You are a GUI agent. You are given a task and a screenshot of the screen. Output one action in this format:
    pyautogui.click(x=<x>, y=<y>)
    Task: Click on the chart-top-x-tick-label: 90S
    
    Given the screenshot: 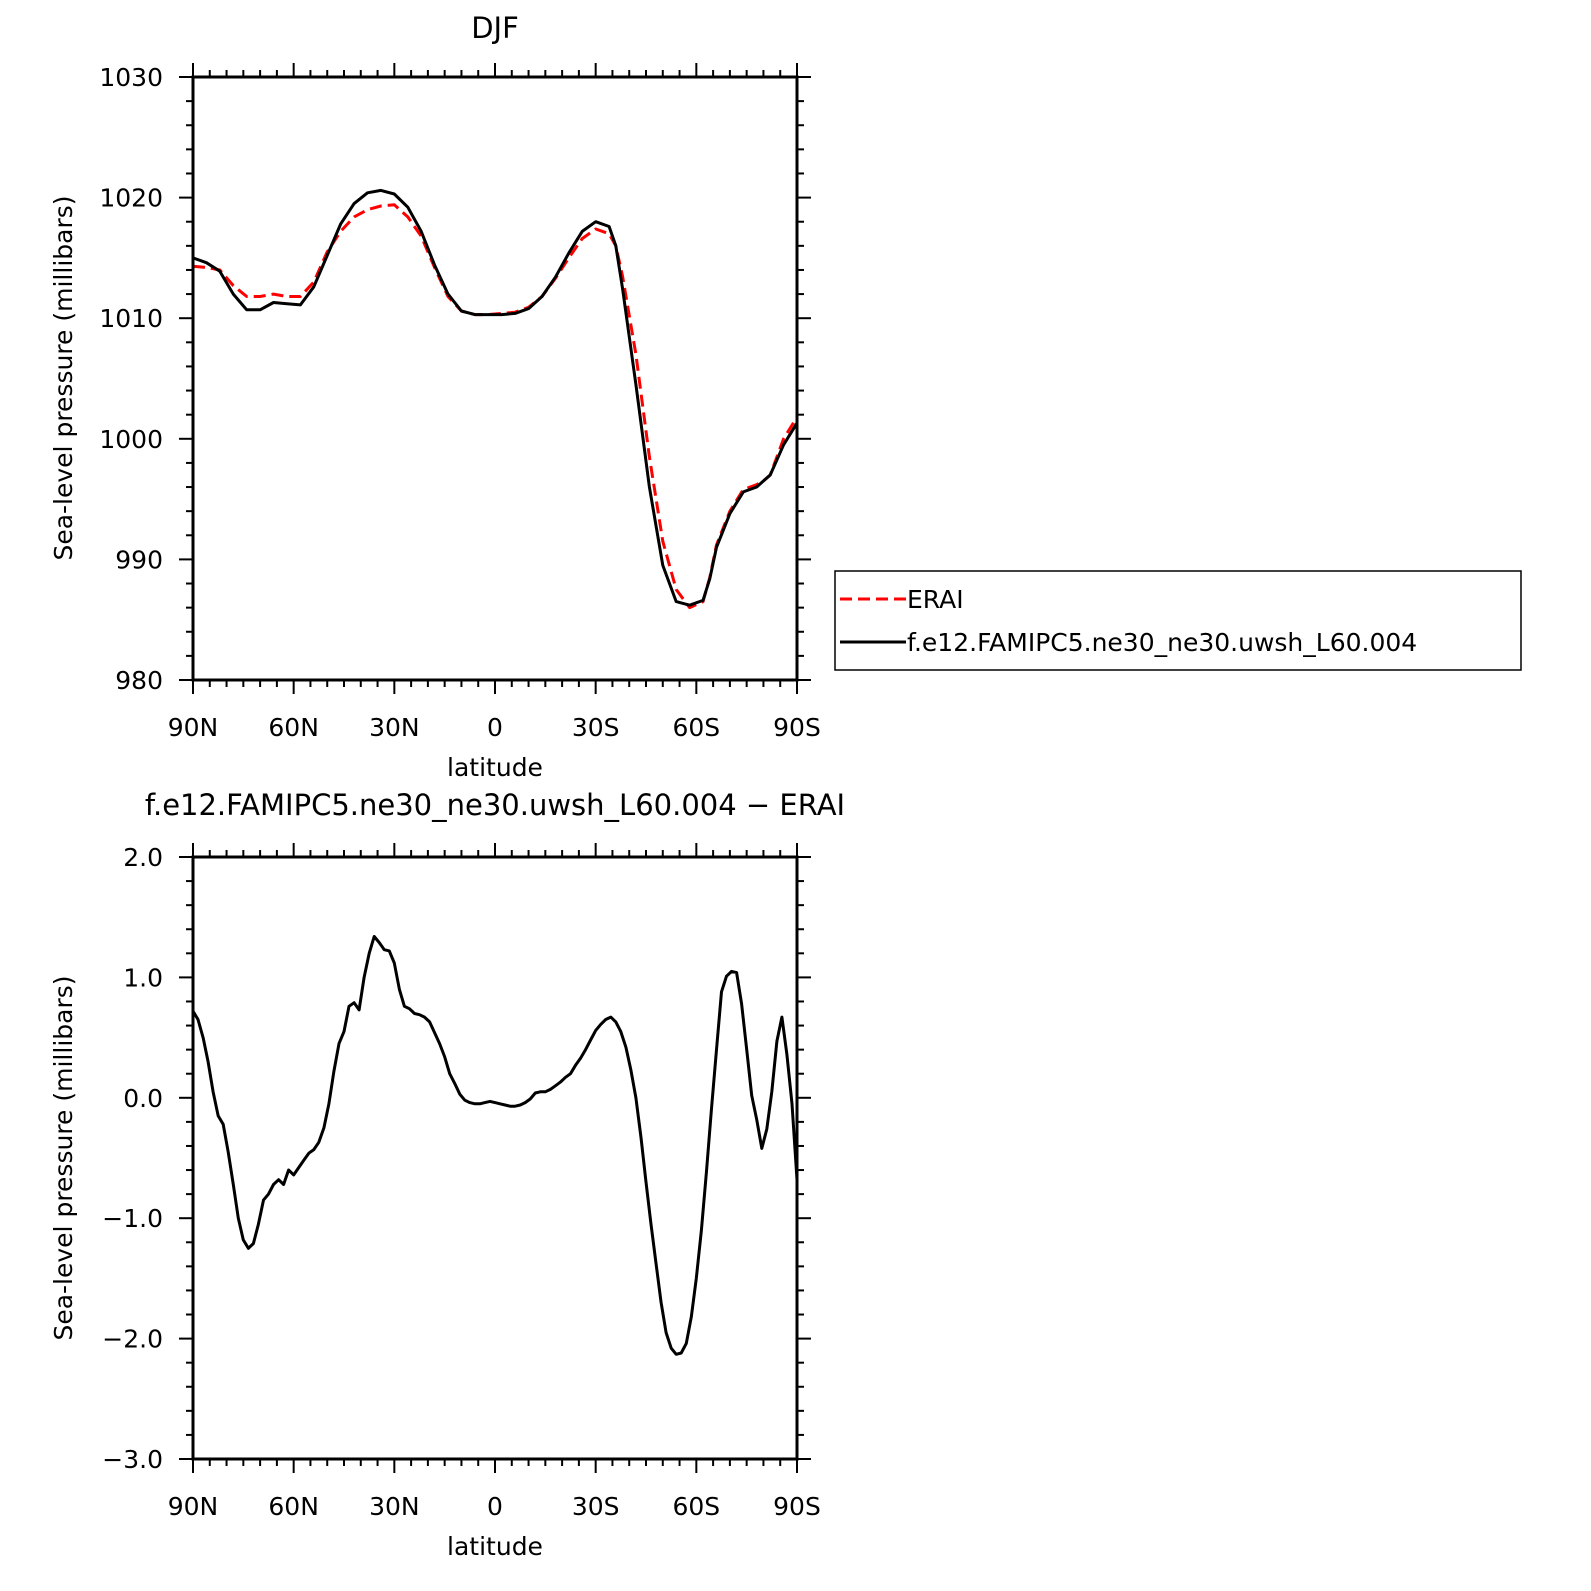 What is the action you would take?
    pyautogui.click(x=797, y=727)
    